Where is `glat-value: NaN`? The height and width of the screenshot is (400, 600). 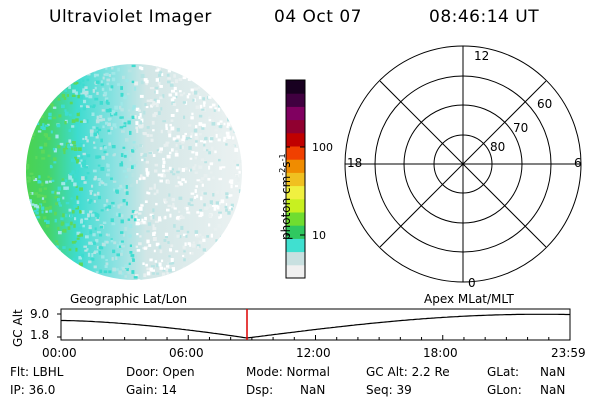
glat-value: NaN is located at coordinates (553, 372).